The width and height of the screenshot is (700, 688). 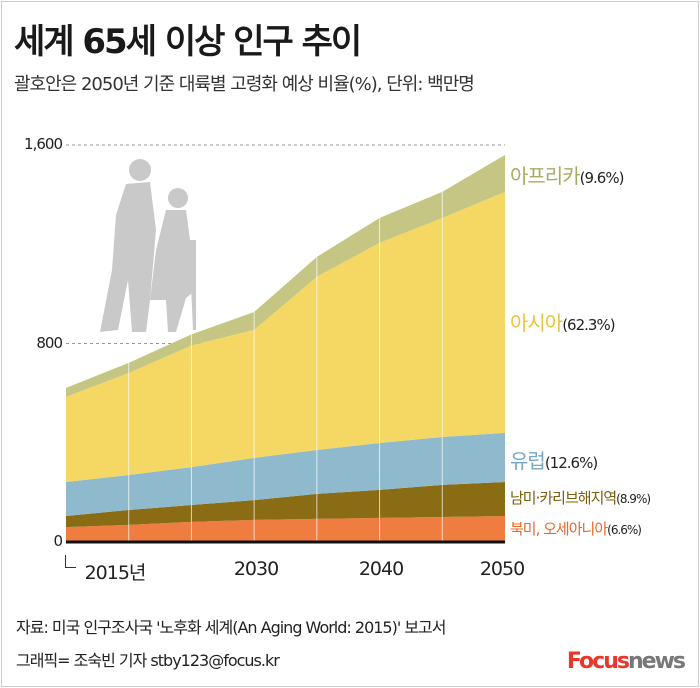 What do you see at coordinates (148, 660) in the screenshot?
I see `credit-note: 그래픽= 조숙빈 기자 stby123@focus.kr` at bounding box center [148, 660].